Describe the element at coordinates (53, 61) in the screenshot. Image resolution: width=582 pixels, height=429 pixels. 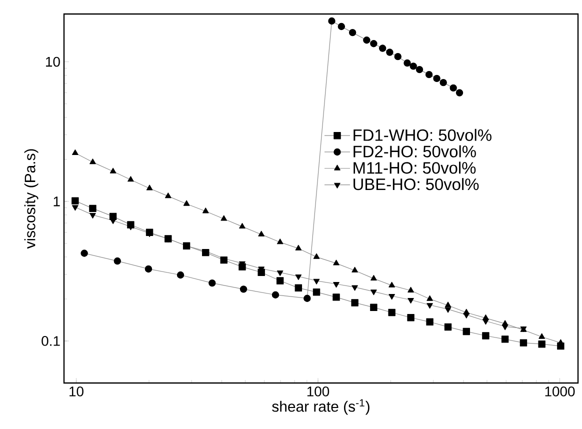
I see `y-tick-label: 10` at that location.